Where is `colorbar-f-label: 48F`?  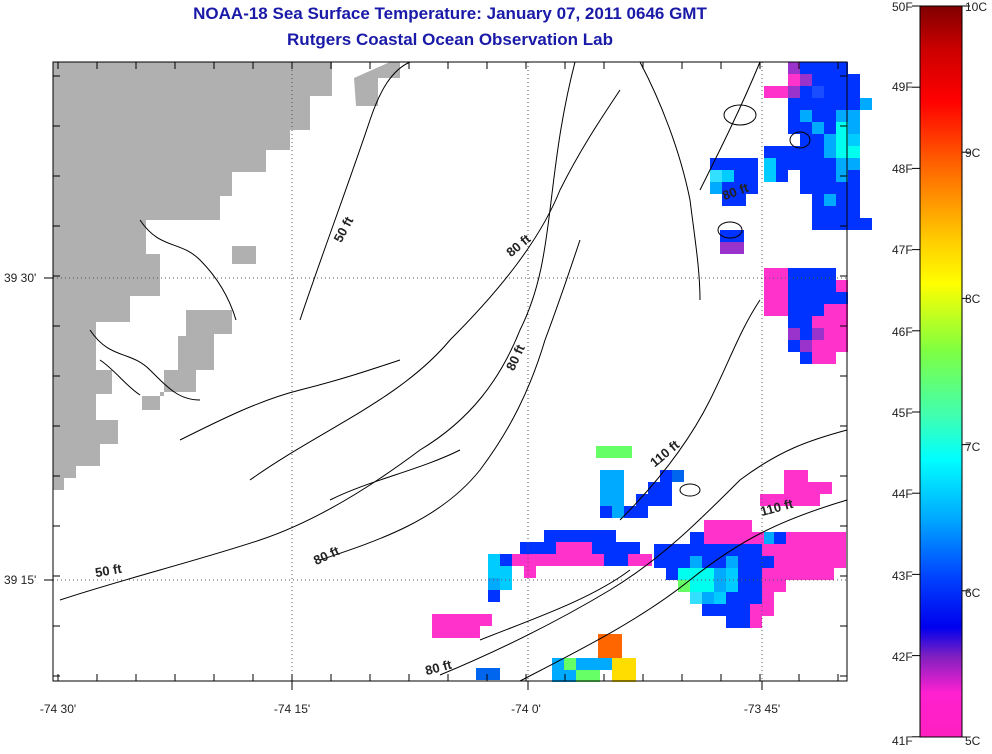
colorbar-f-label: 48F is located at coordinates (902, 169).